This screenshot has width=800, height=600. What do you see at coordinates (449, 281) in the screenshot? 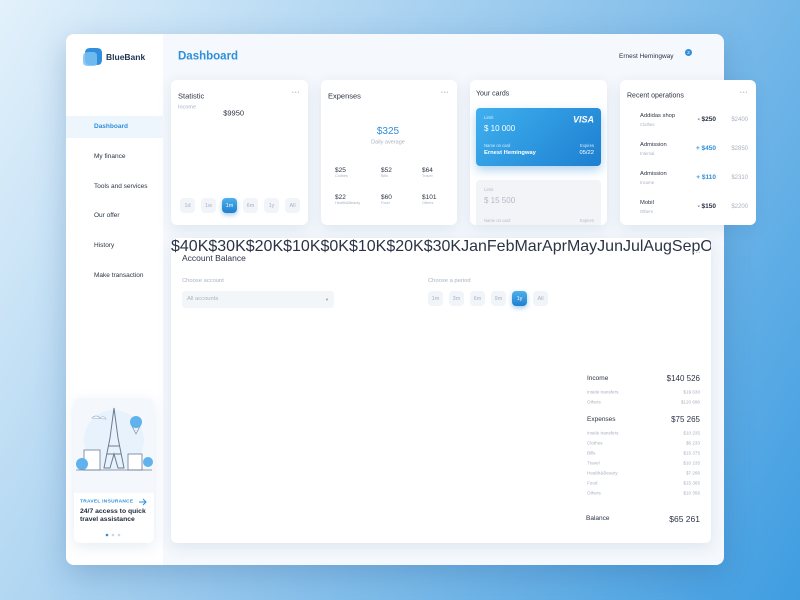
I see `field-label: Choose a period` at bounding box center [449, 281].